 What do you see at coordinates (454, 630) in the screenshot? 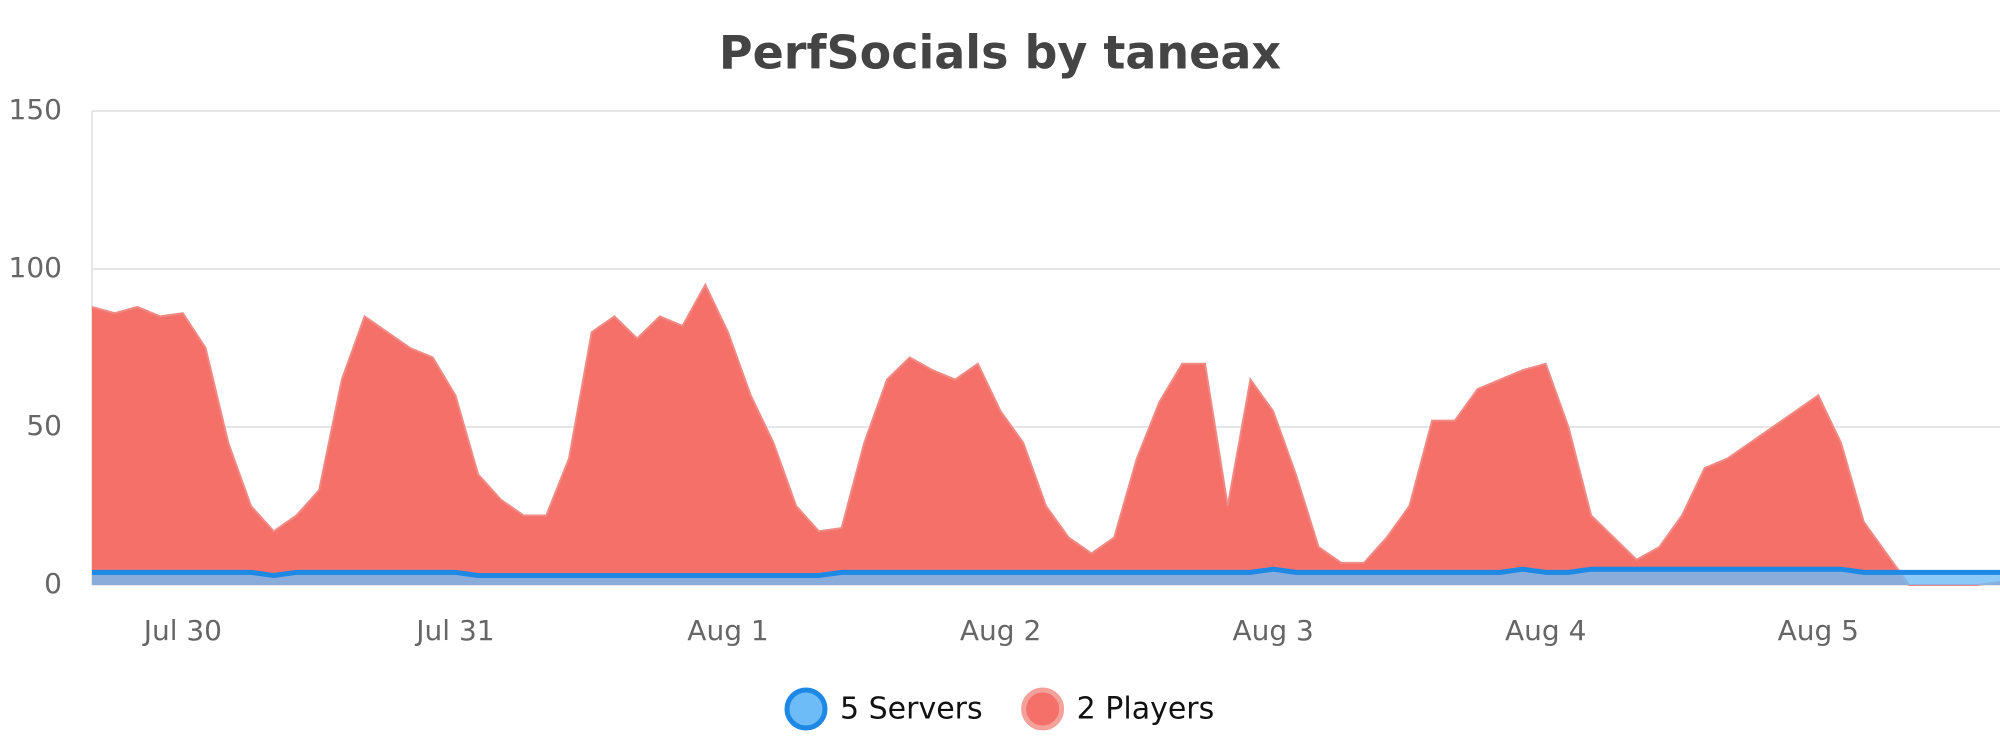
I see `x-tick-label: Jul 31` at bounding box center [454, 630].